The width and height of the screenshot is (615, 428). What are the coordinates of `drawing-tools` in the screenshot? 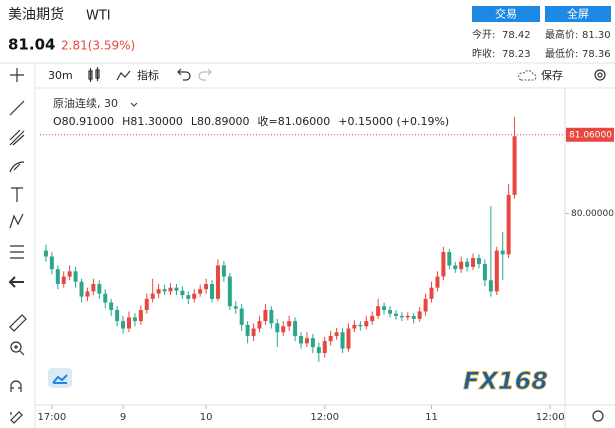 It's located at (17, 246).